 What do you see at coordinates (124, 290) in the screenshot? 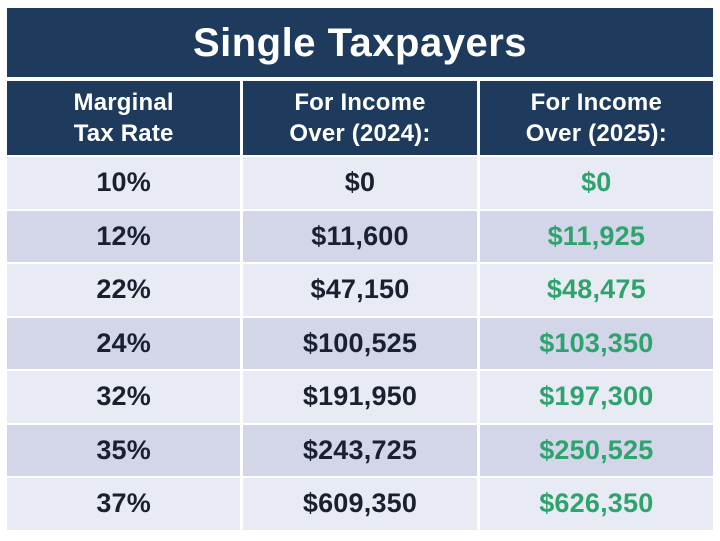
I see `cell-marginal-rate: 22%` at bounding box center [124, 290].